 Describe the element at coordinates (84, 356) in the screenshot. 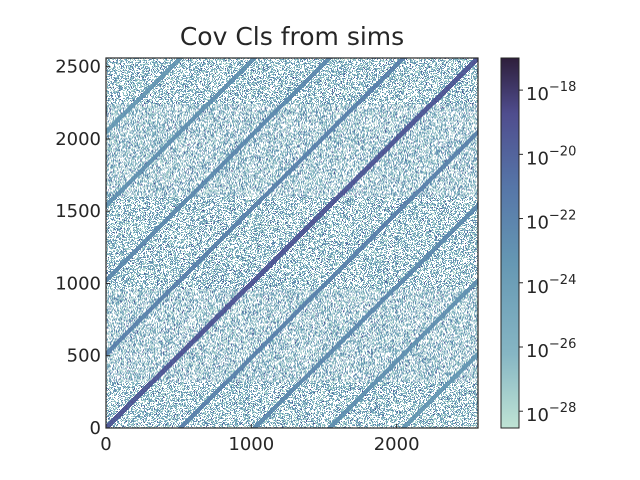

I see `y-tick-label: 500` at that location.